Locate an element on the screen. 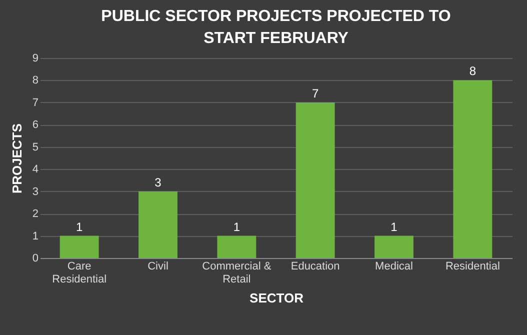 The height and width of the screenshot is (335, 527). y-tick-label: 1 is located at coordinates (35, 236).